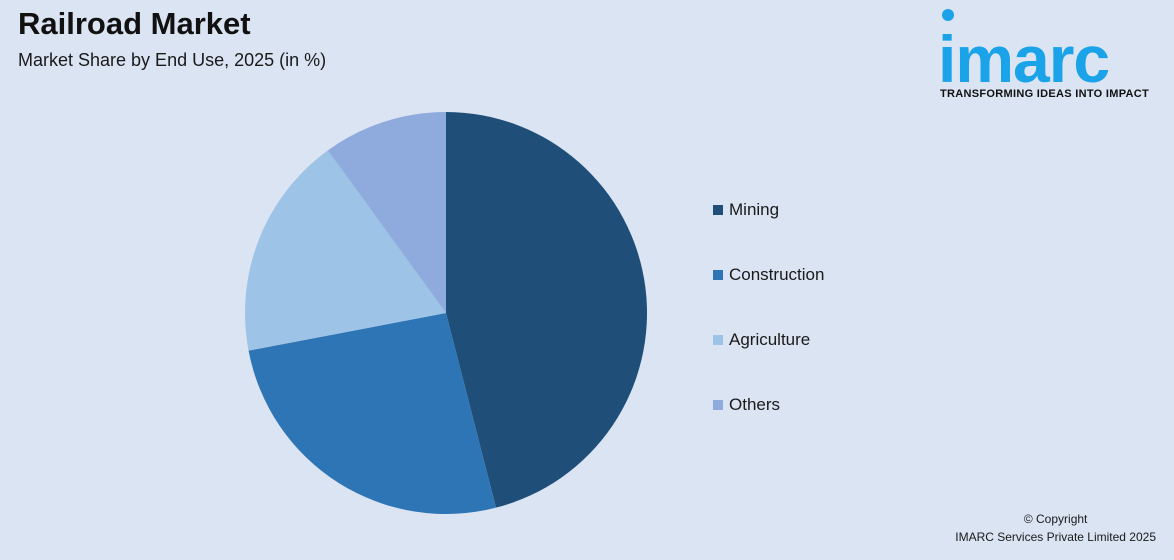  What do you see at coordinates (372, 413) in the screenshot?
I see `pie-slice-construction` at bounding box center [372, 413].